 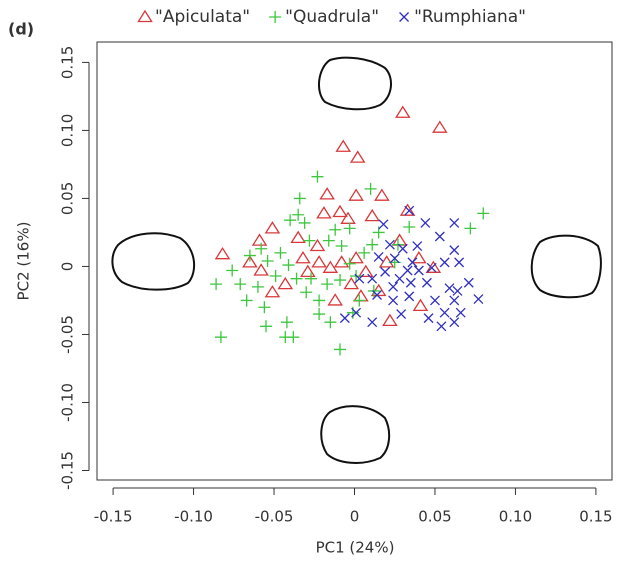 What do you see at coordinates (566, 266) in the screenshot?
I see `shape-right` at bounding box center [566, 266].